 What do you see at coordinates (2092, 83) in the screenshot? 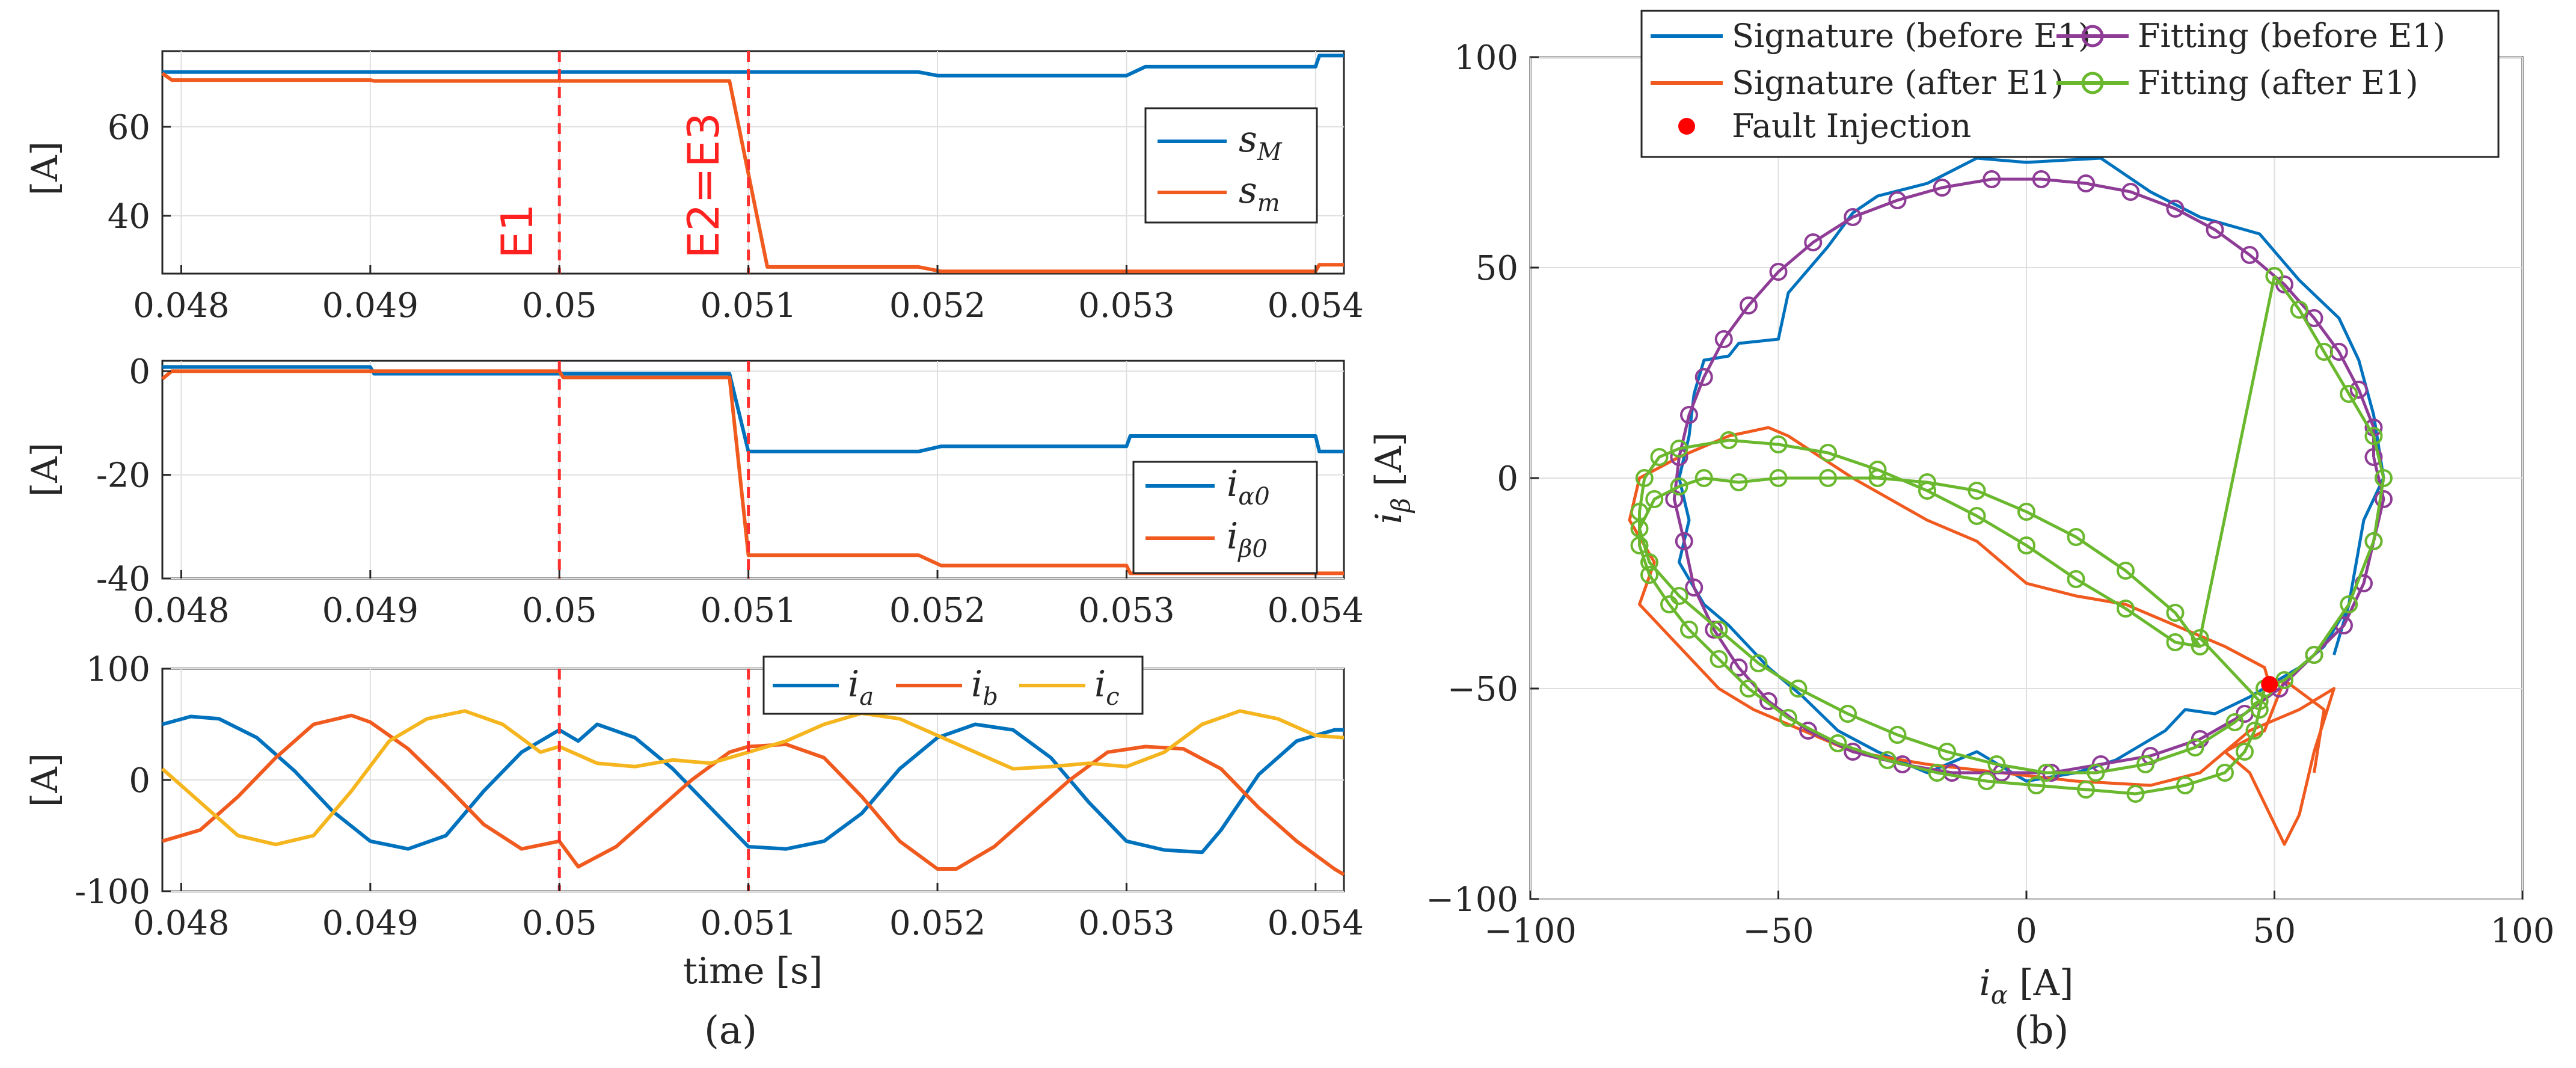
I see `legend-marker-fitting-after` at bounding box center [2092, 83].